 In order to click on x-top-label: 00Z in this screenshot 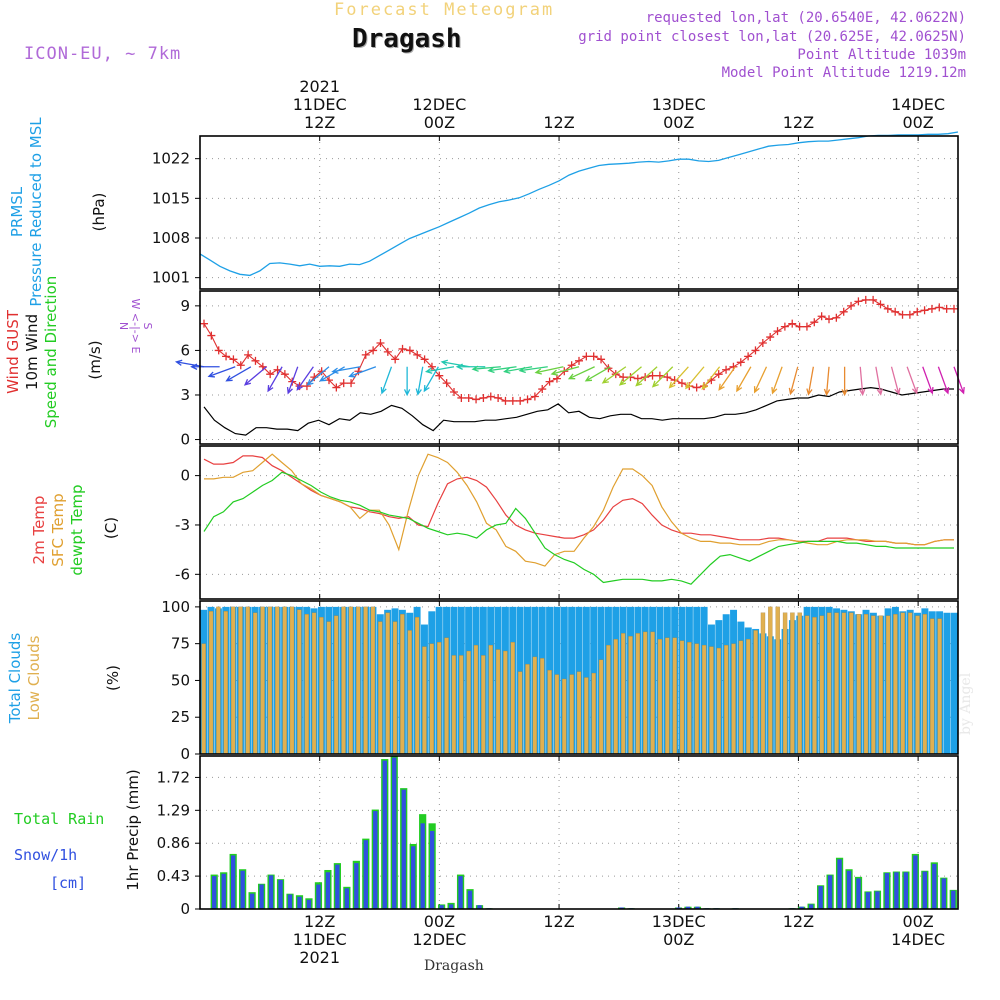, I will do `click(439, 122)`.